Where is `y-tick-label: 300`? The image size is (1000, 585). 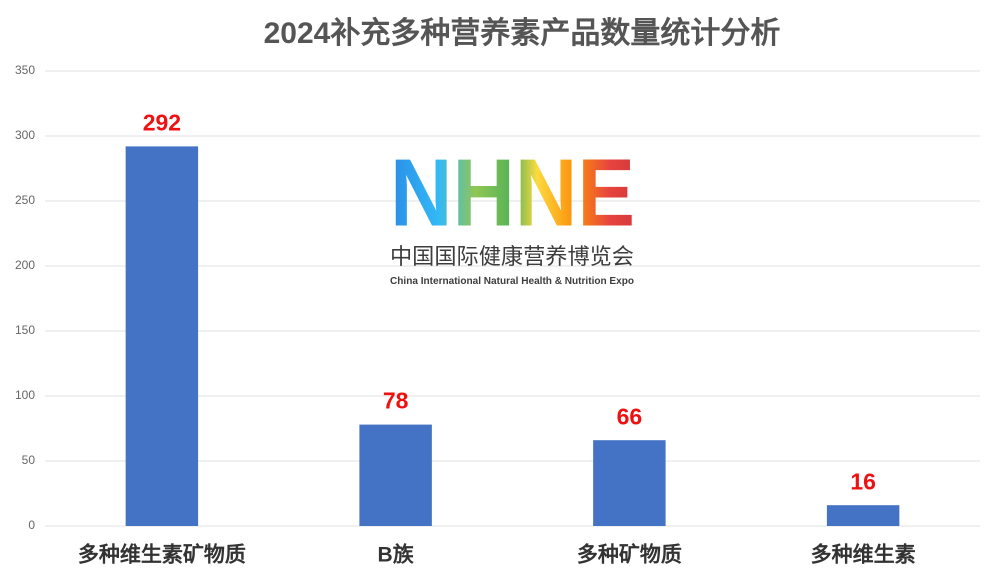 y-tick-label: 300 is located at coordinates (25, 135).